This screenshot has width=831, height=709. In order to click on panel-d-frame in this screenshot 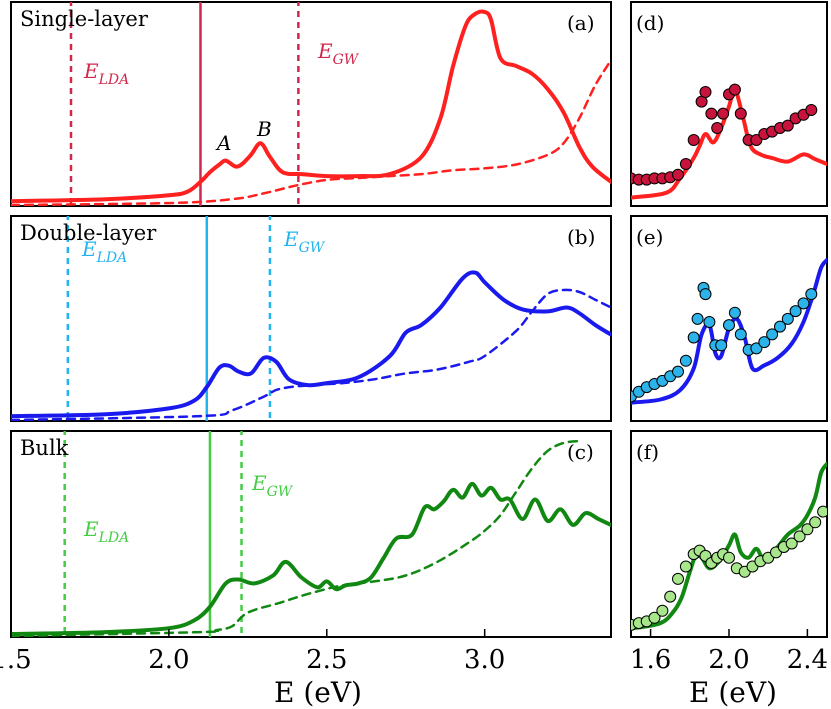, I will do `click(729, 104)`.